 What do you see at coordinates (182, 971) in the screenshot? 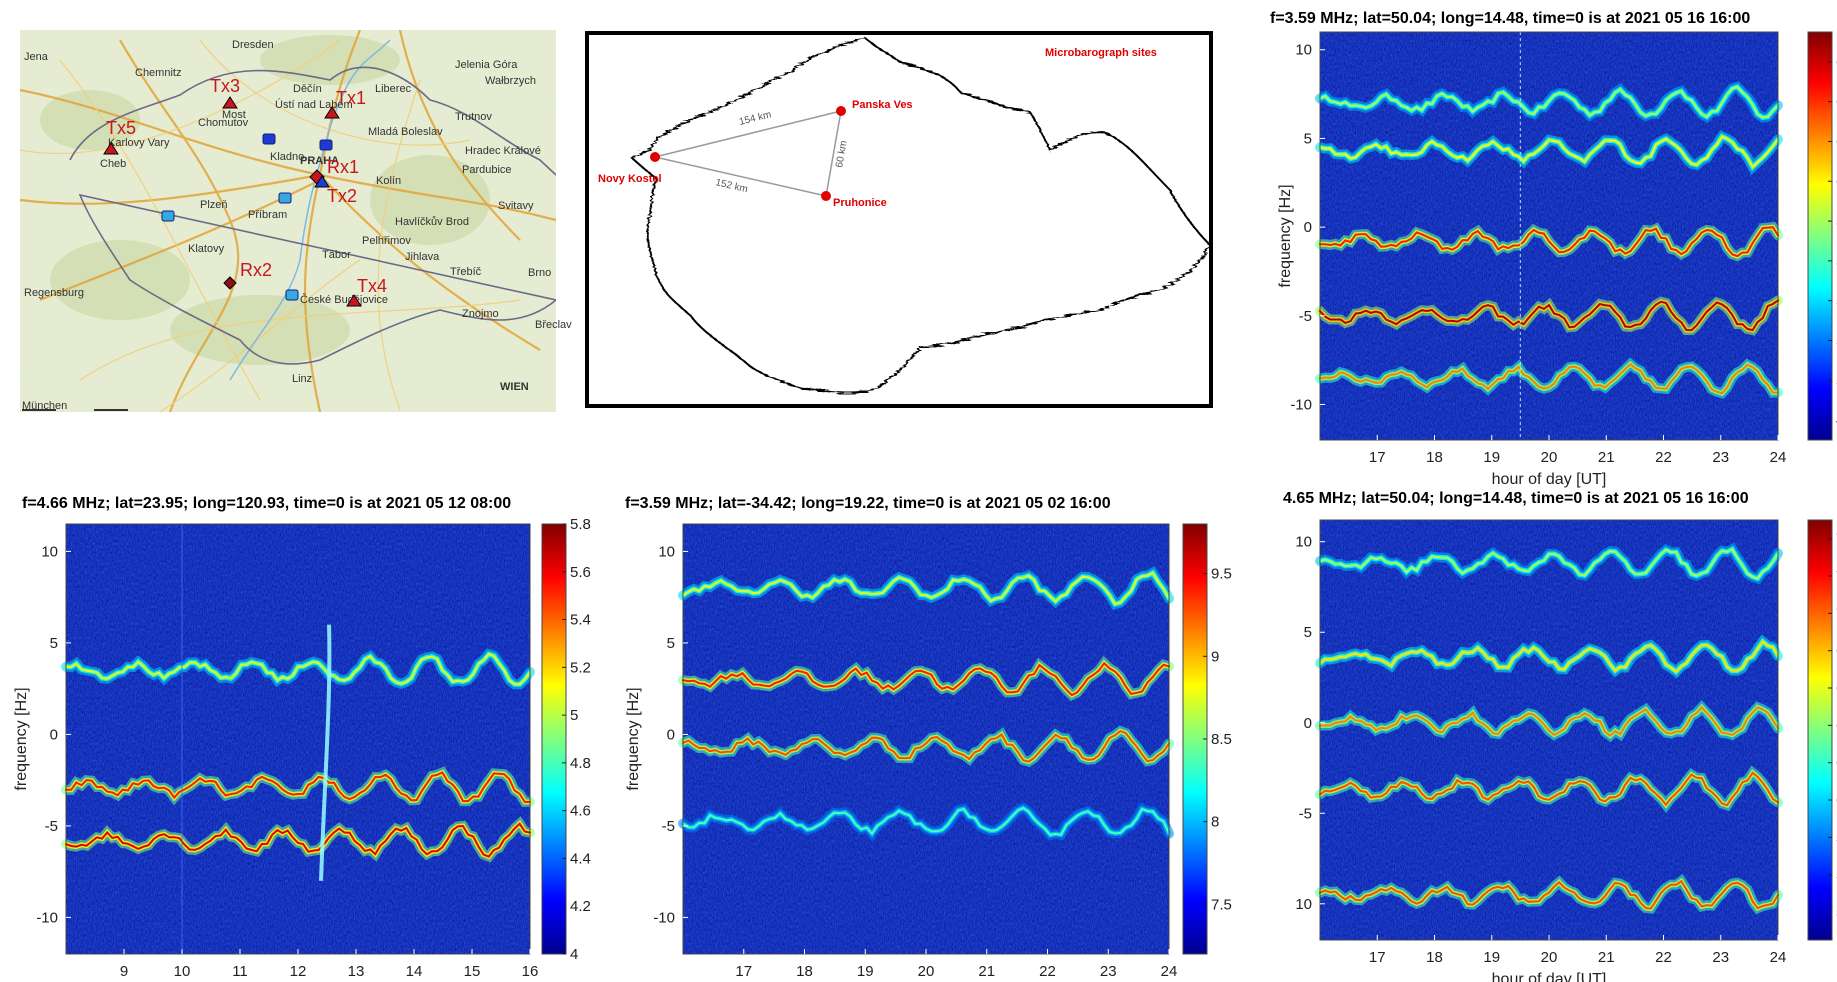
I see `x-tick-label: 10` at bounding box center [182, 971].